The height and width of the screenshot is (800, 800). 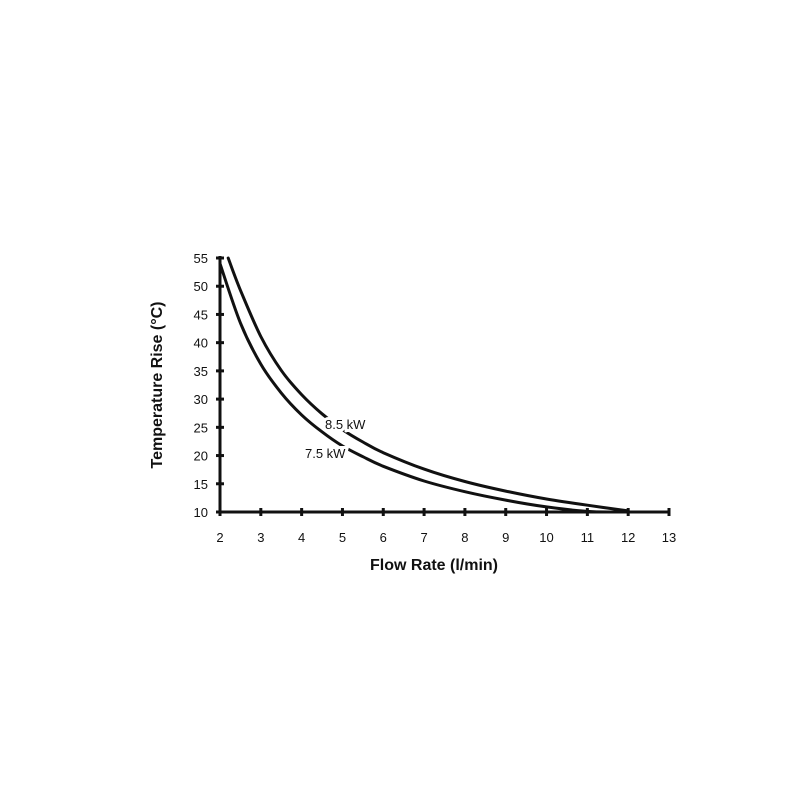 What do you see at coordinates (201, 399) in the screenshot?
I see `y-tick-label: 30` at bounding box center [201, 399].